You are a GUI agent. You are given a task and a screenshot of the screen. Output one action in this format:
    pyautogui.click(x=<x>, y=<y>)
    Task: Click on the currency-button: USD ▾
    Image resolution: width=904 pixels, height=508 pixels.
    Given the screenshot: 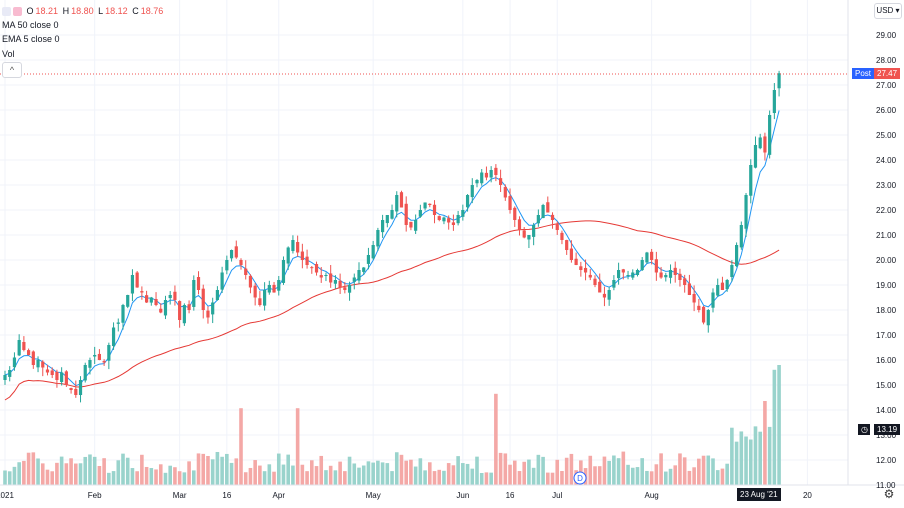 What is the action you would take?
    pyautogui.click(x=888, y=11)
    